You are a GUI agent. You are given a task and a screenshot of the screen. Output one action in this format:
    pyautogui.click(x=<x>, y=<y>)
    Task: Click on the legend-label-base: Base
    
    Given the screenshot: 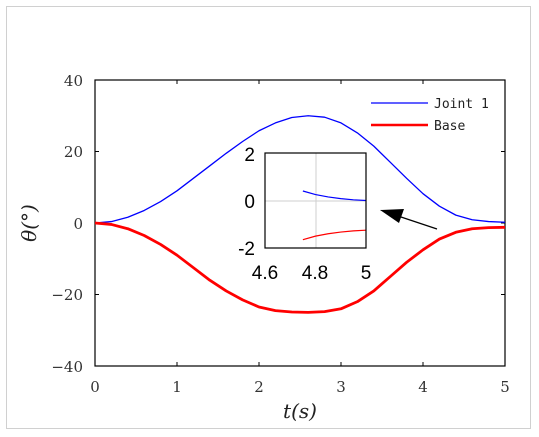 What is the action you would take?
    pyautogui.click(x=449, y=126)
    